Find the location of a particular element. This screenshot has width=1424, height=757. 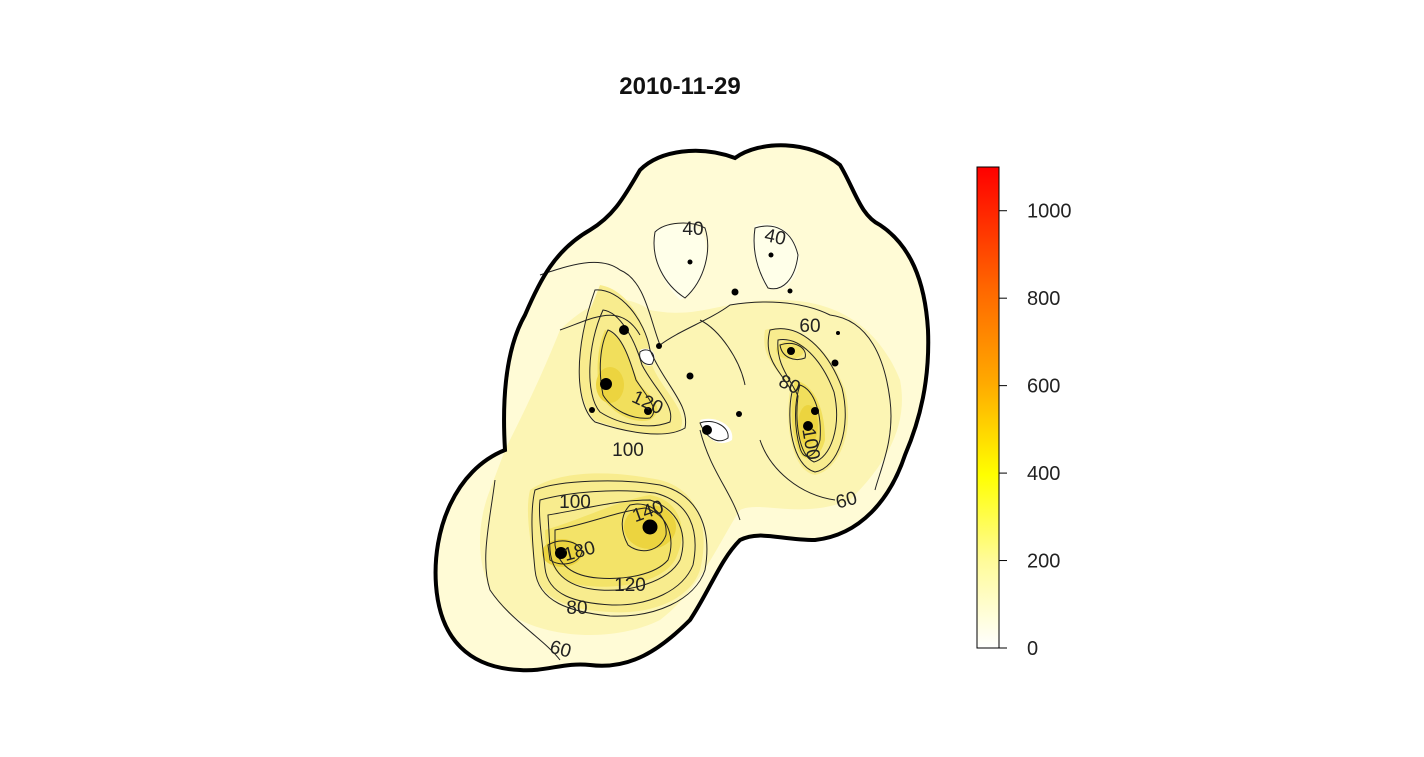

contour-label: 120 is located at coordinates (630, 585).